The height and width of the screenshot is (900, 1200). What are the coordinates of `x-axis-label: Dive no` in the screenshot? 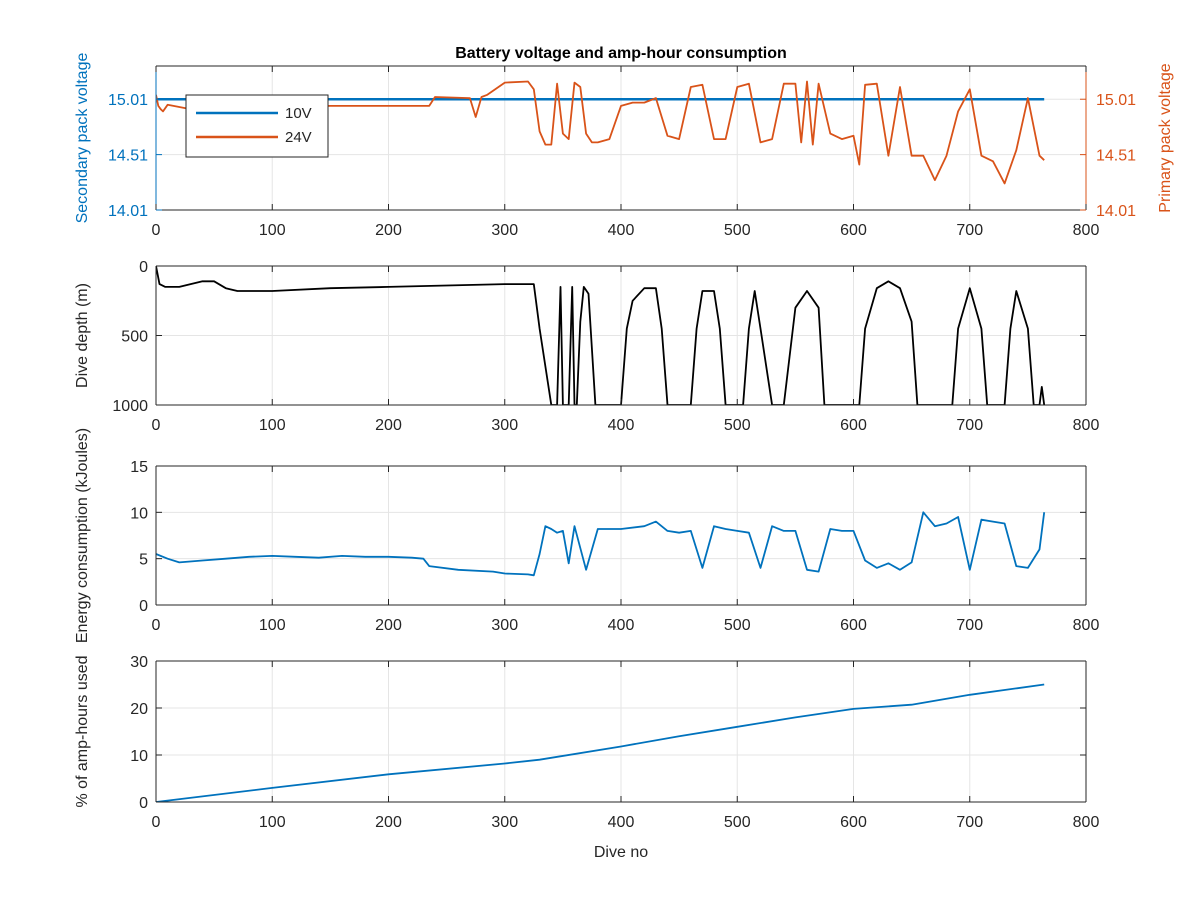 It's located at (621, 852).